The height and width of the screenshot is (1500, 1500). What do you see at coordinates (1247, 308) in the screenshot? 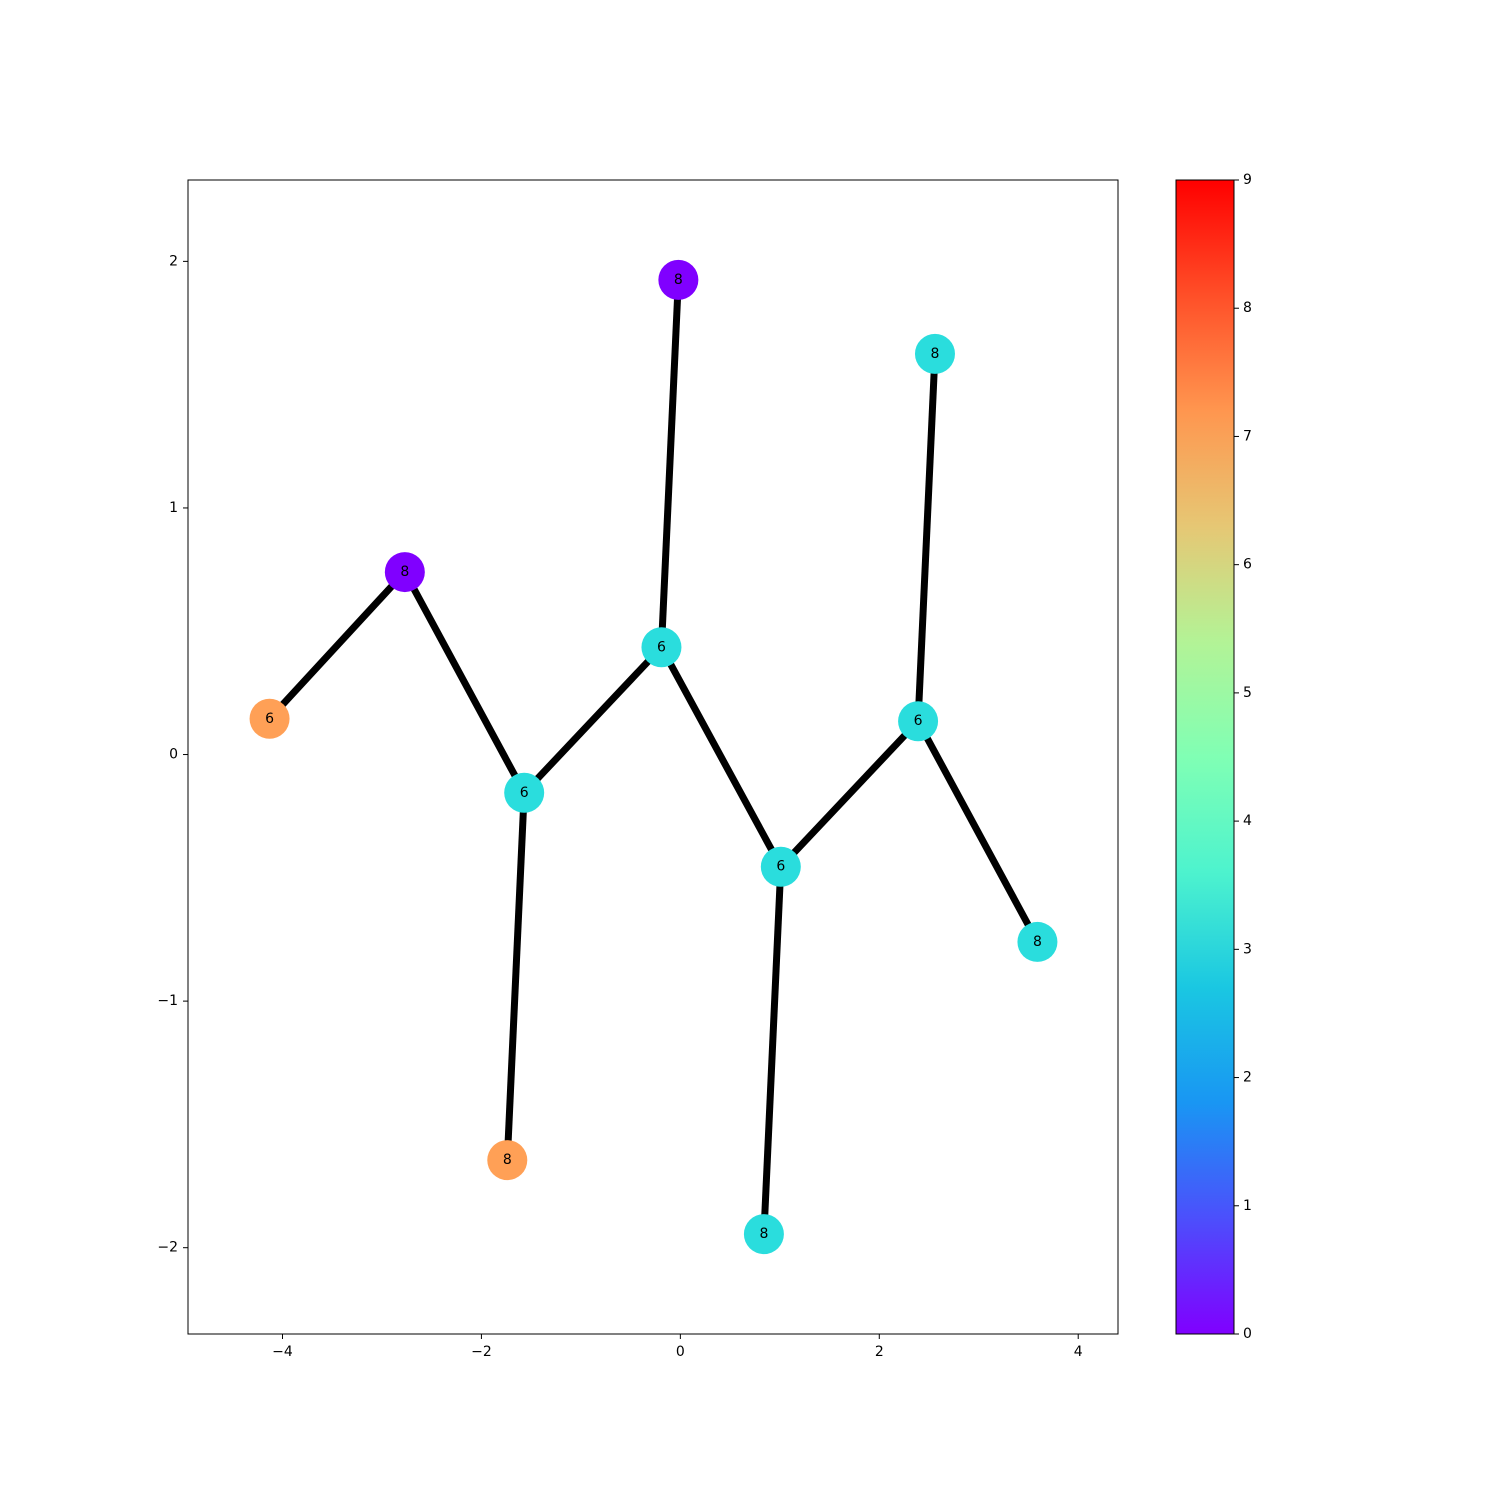
I see `colorbar-tick-label: 8` at bounding box center [1247, 308].